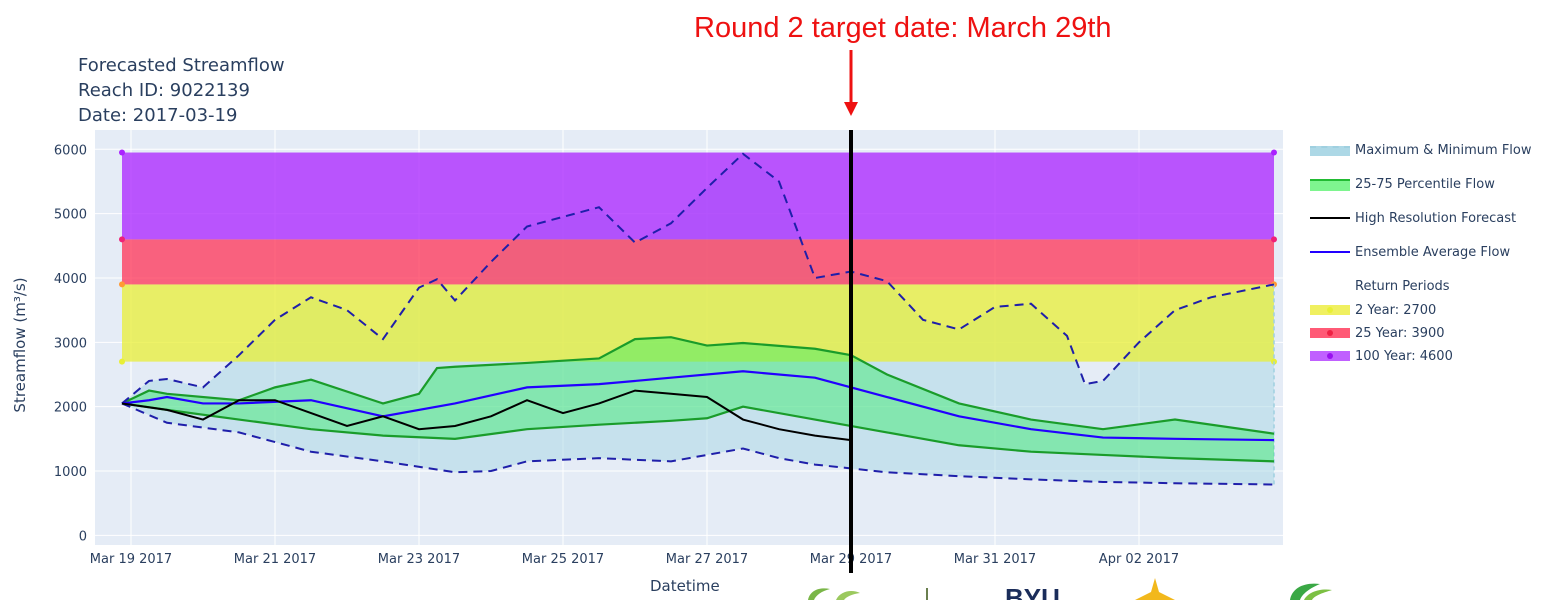 The image size is (1559, 600). What do you see at coordinates (563, 559) in the screenshot?
I see `x-tick-label-3: Mar 25 2017` at bounding box center [563, 559].